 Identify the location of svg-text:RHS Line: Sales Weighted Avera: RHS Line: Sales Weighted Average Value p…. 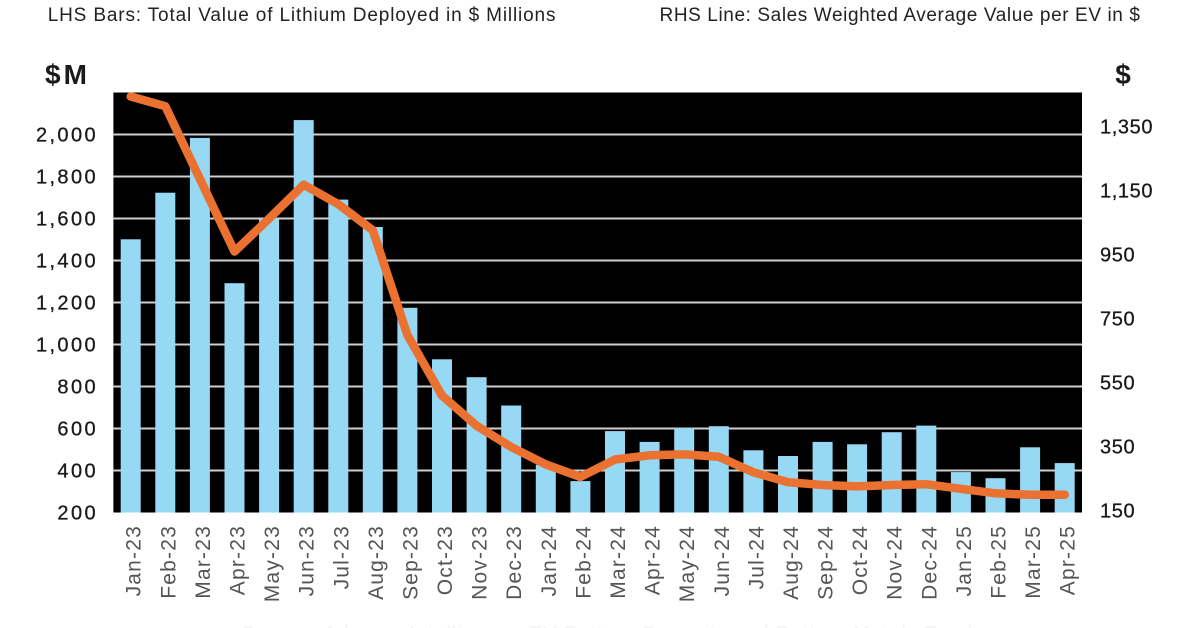
(900, 15).